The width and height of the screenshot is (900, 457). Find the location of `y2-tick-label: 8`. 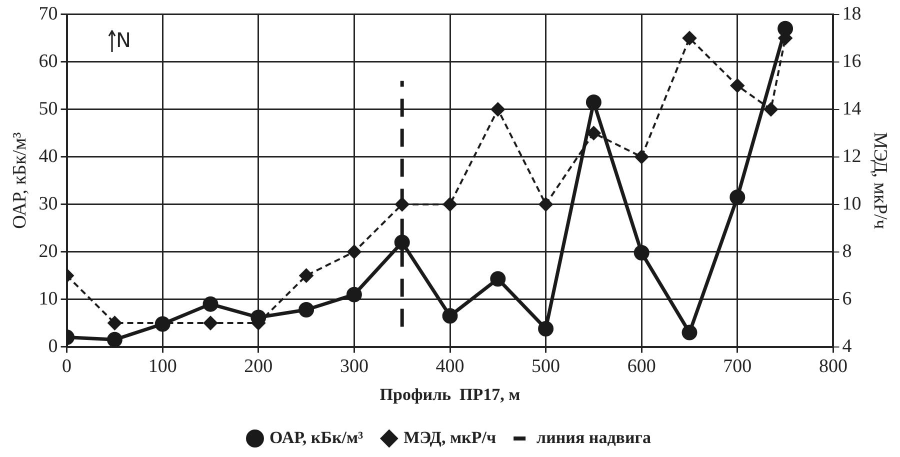

y2-tick-label: 8 is located at coordinates (847, 251).